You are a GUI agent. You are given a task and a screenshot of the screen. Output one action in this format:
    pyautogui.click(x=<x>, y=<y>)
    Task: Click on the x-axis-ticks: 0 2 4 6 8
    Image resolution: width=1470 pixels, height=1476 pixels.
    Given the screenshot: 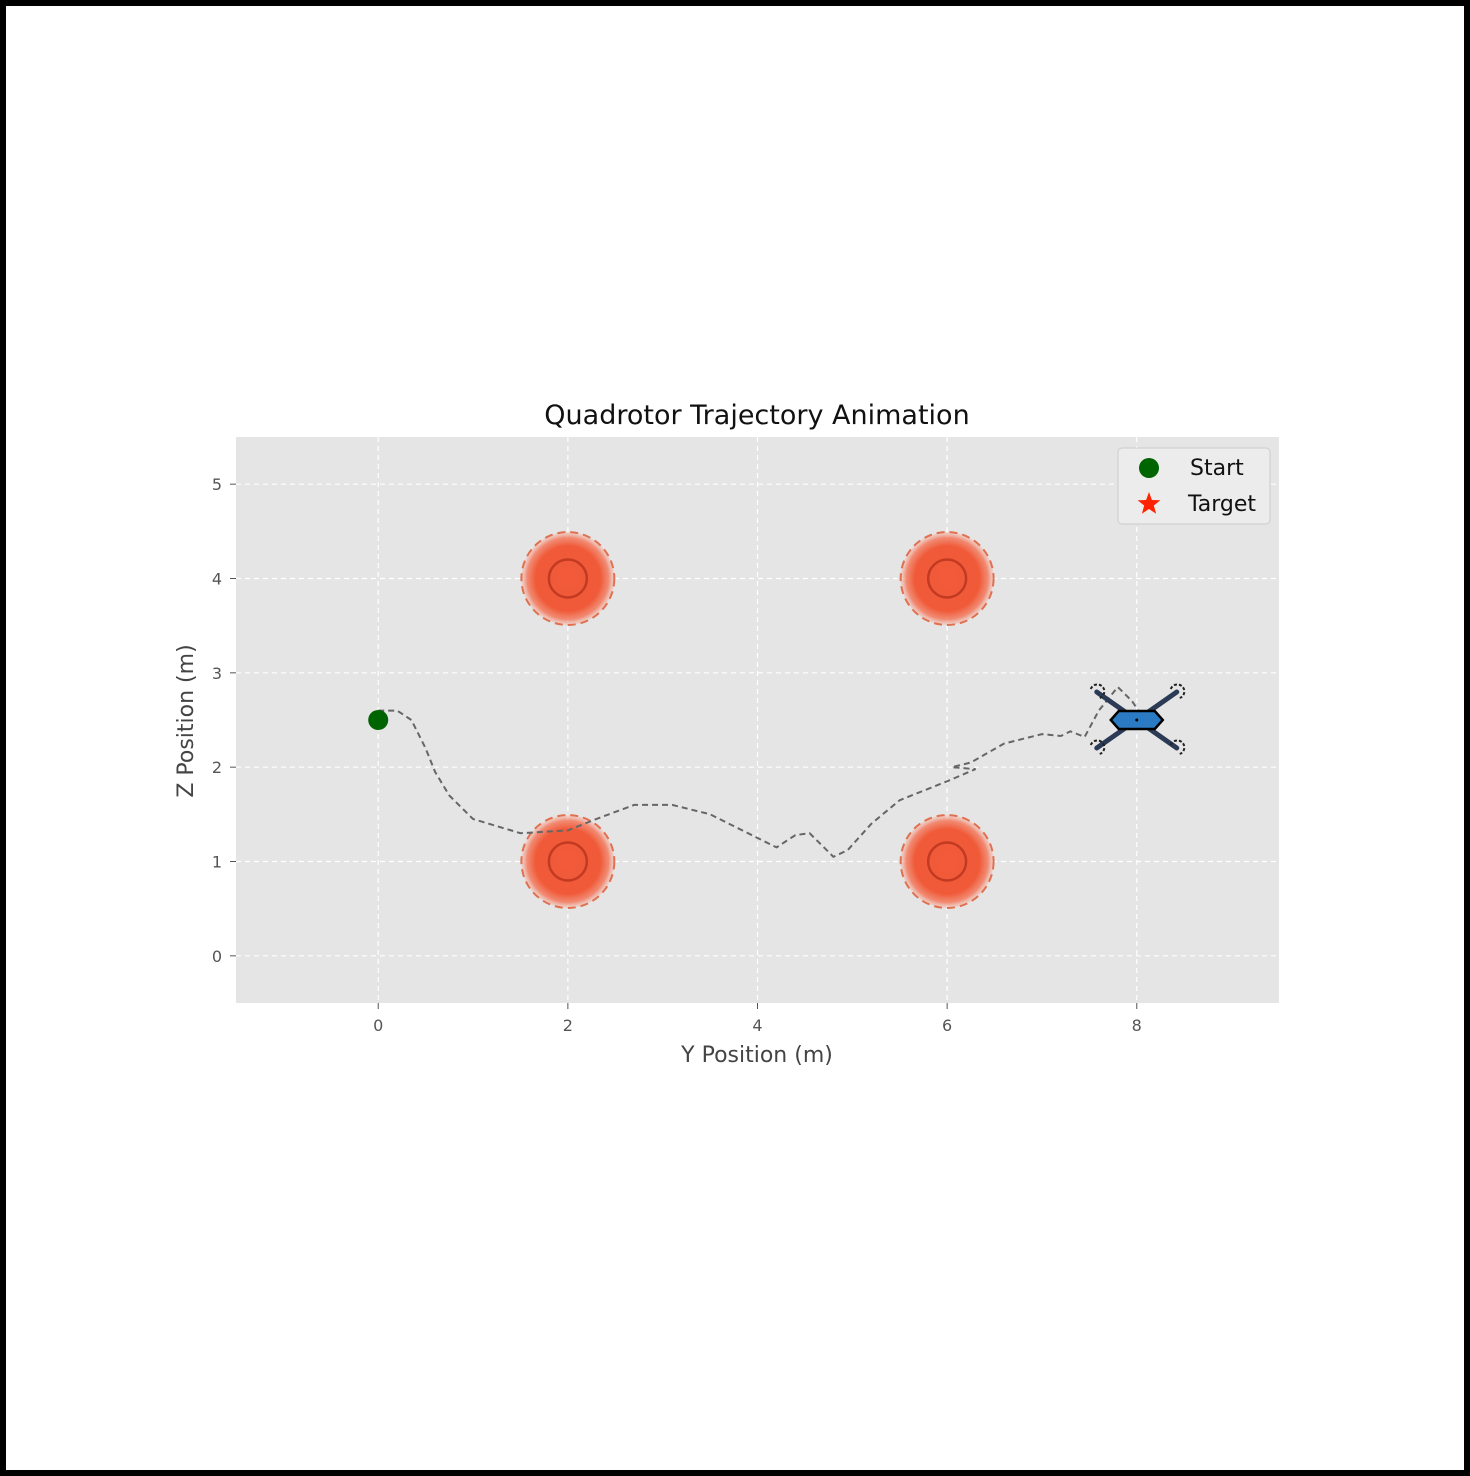 What is the action you would take?
    pyautogui.click(x=757, y=1019)
    